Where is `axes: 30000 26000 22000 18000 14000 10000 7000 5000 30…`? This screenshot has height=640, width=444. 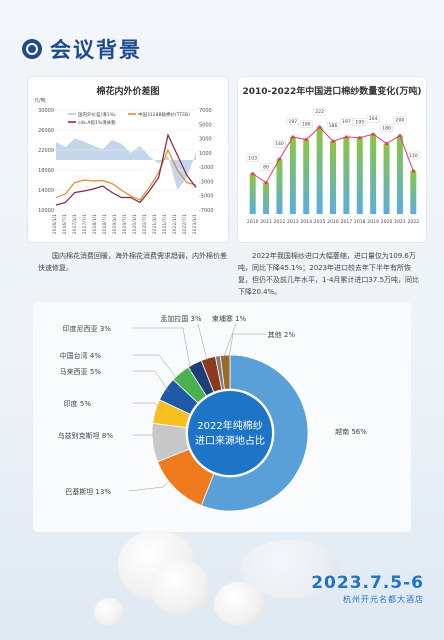
axes: 30000 26000 22000 18000 14000 10000 7000 5000 30… is located at coordinates (125, 171).